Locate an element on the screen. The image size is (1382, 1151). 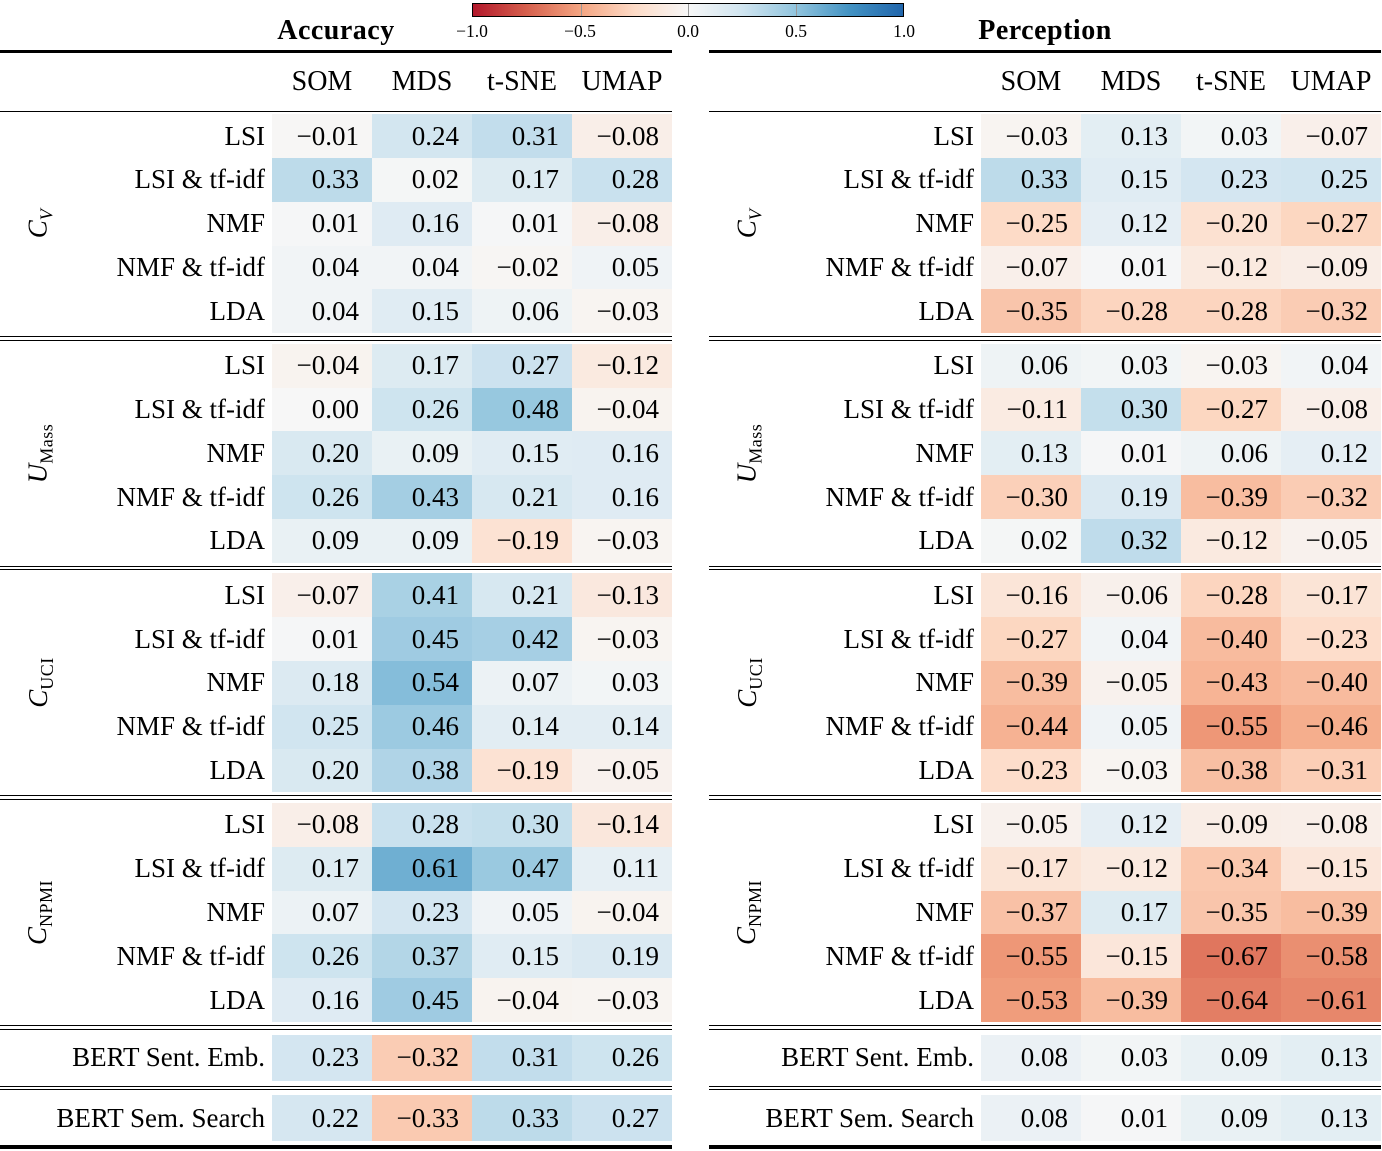
row-label: LSI & tf-idf is located at coordinates (199, 638).